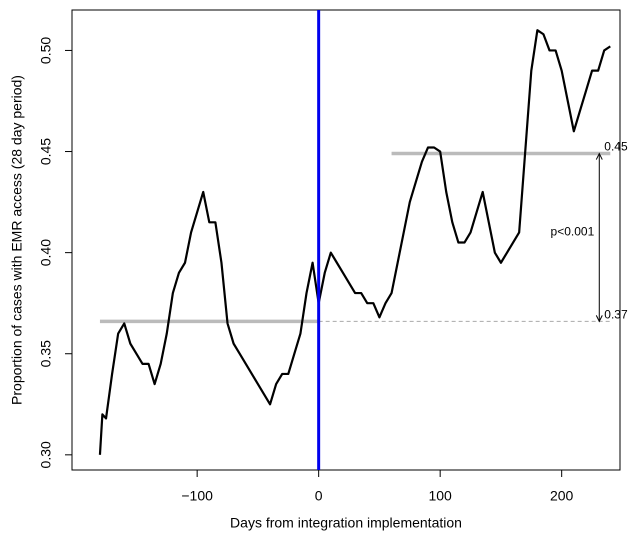 This screenshot has height=541, width=636. Describe the element at coordinates (46, 454) in the screenshot. I see `y-tick-label: 0.30` at that location.